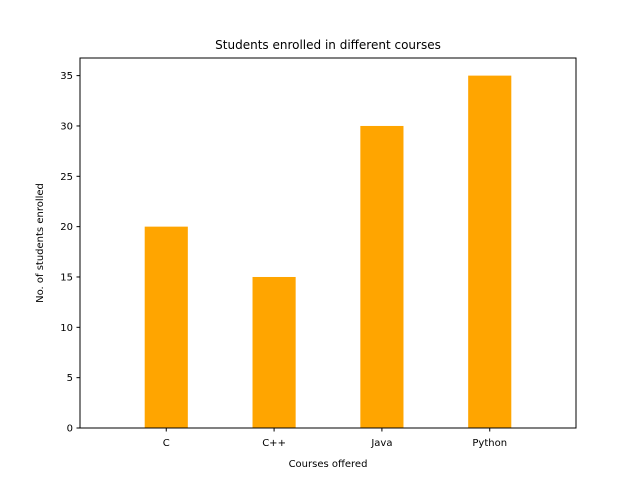  Describe the element at coordinates (70, 378) in the screenshot. I see `y-tick-label: 5` at that location.